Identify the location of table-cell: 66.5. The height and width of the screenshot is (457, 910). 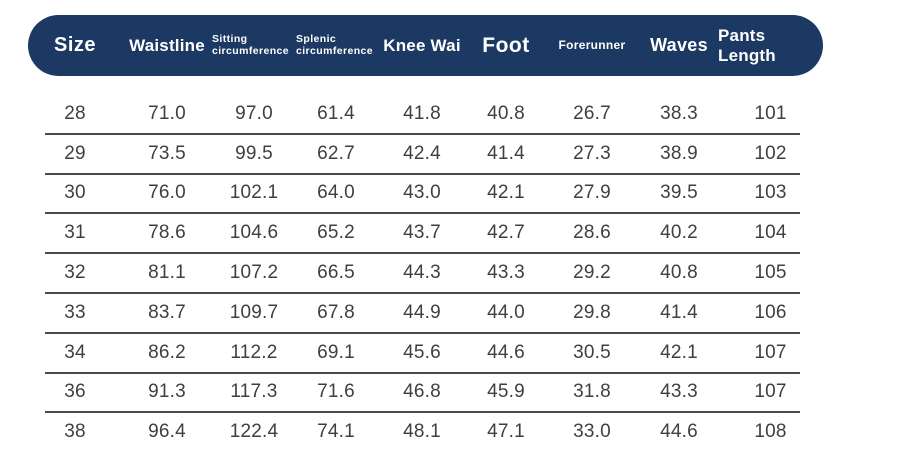
(336, 273).